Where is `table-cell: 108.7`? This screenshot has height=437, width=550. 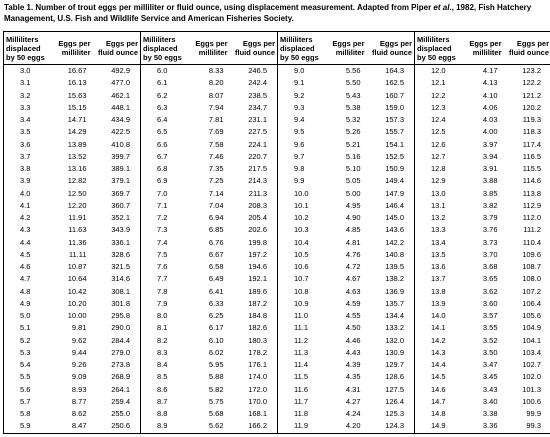 table-cell: 108.7 is located at coordinates (531, 267).